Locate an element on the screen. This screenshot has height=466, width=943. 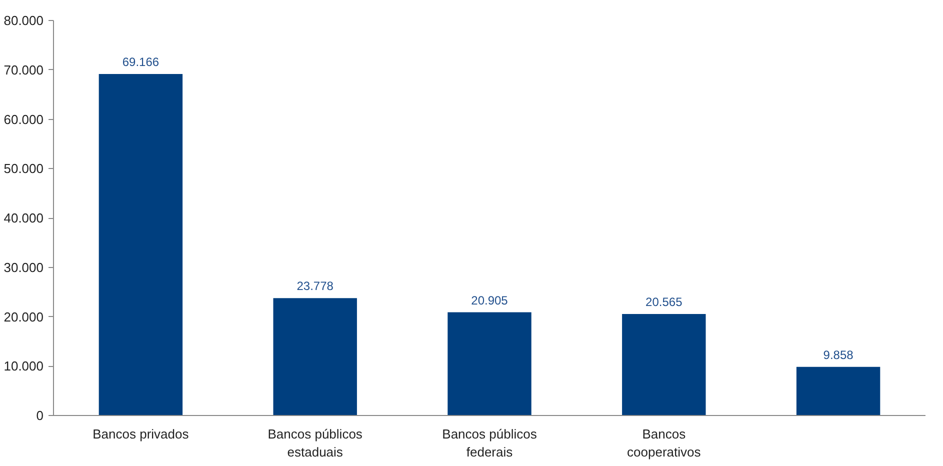
data-label: 9.858 is located at coordinates (838, 355).